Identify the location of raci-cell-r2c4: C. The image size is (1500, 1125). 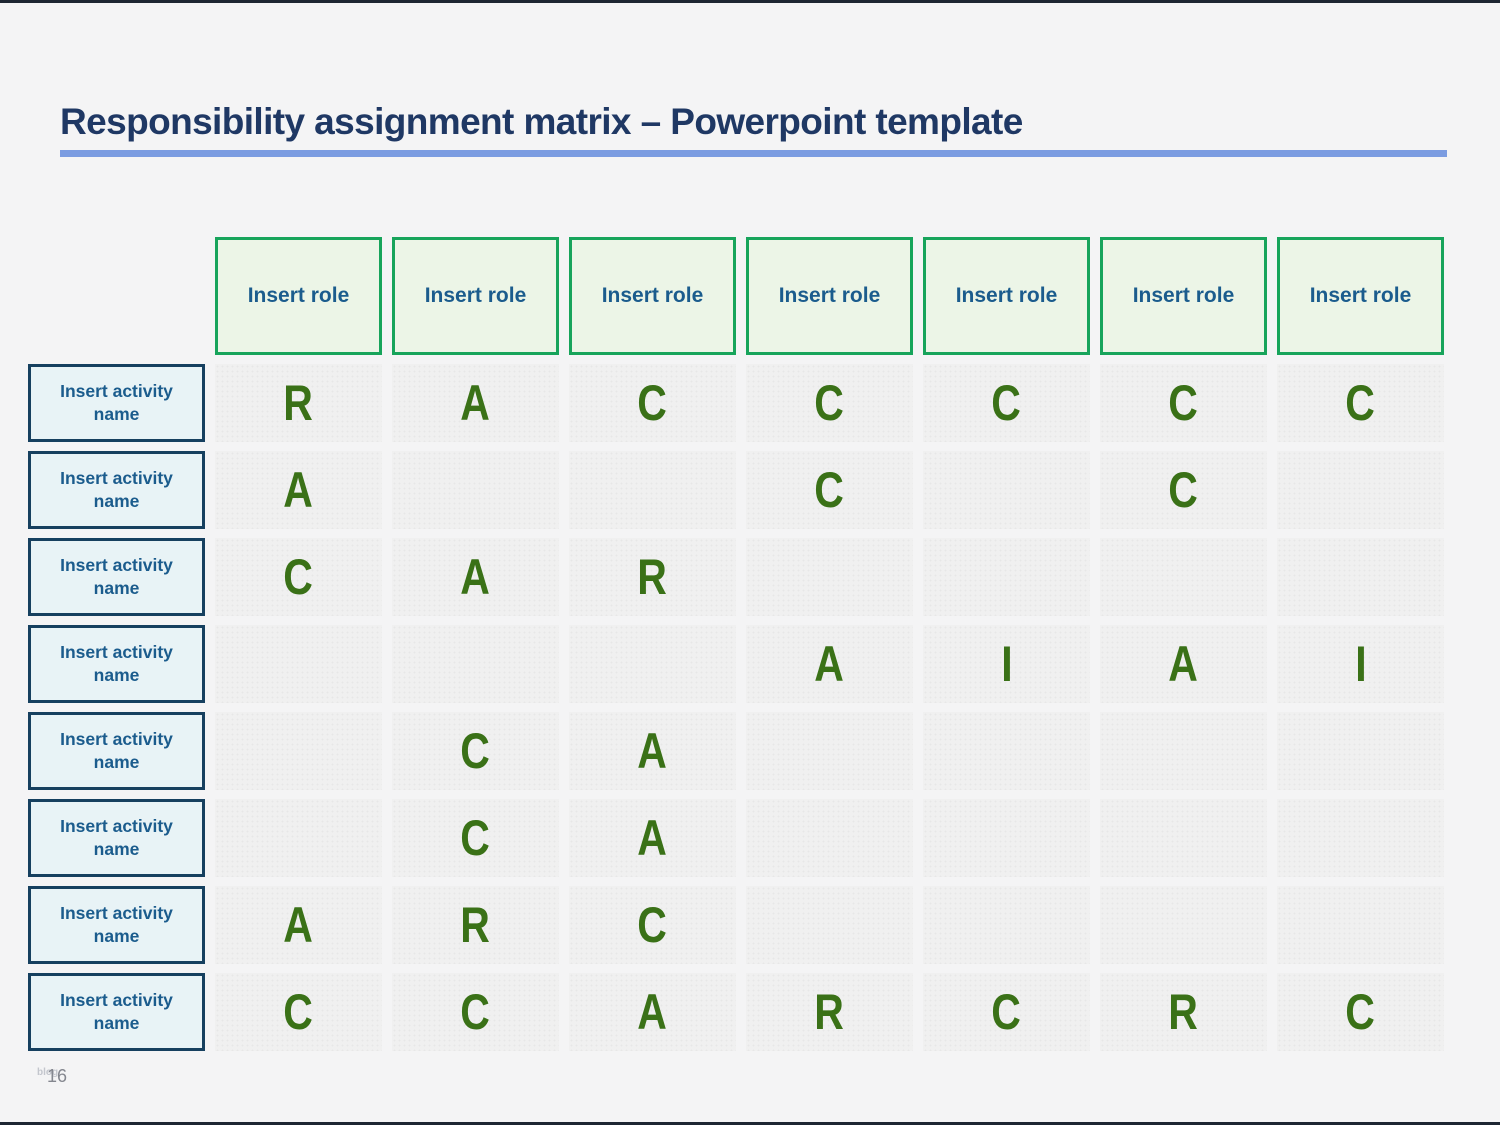
(829, 490).